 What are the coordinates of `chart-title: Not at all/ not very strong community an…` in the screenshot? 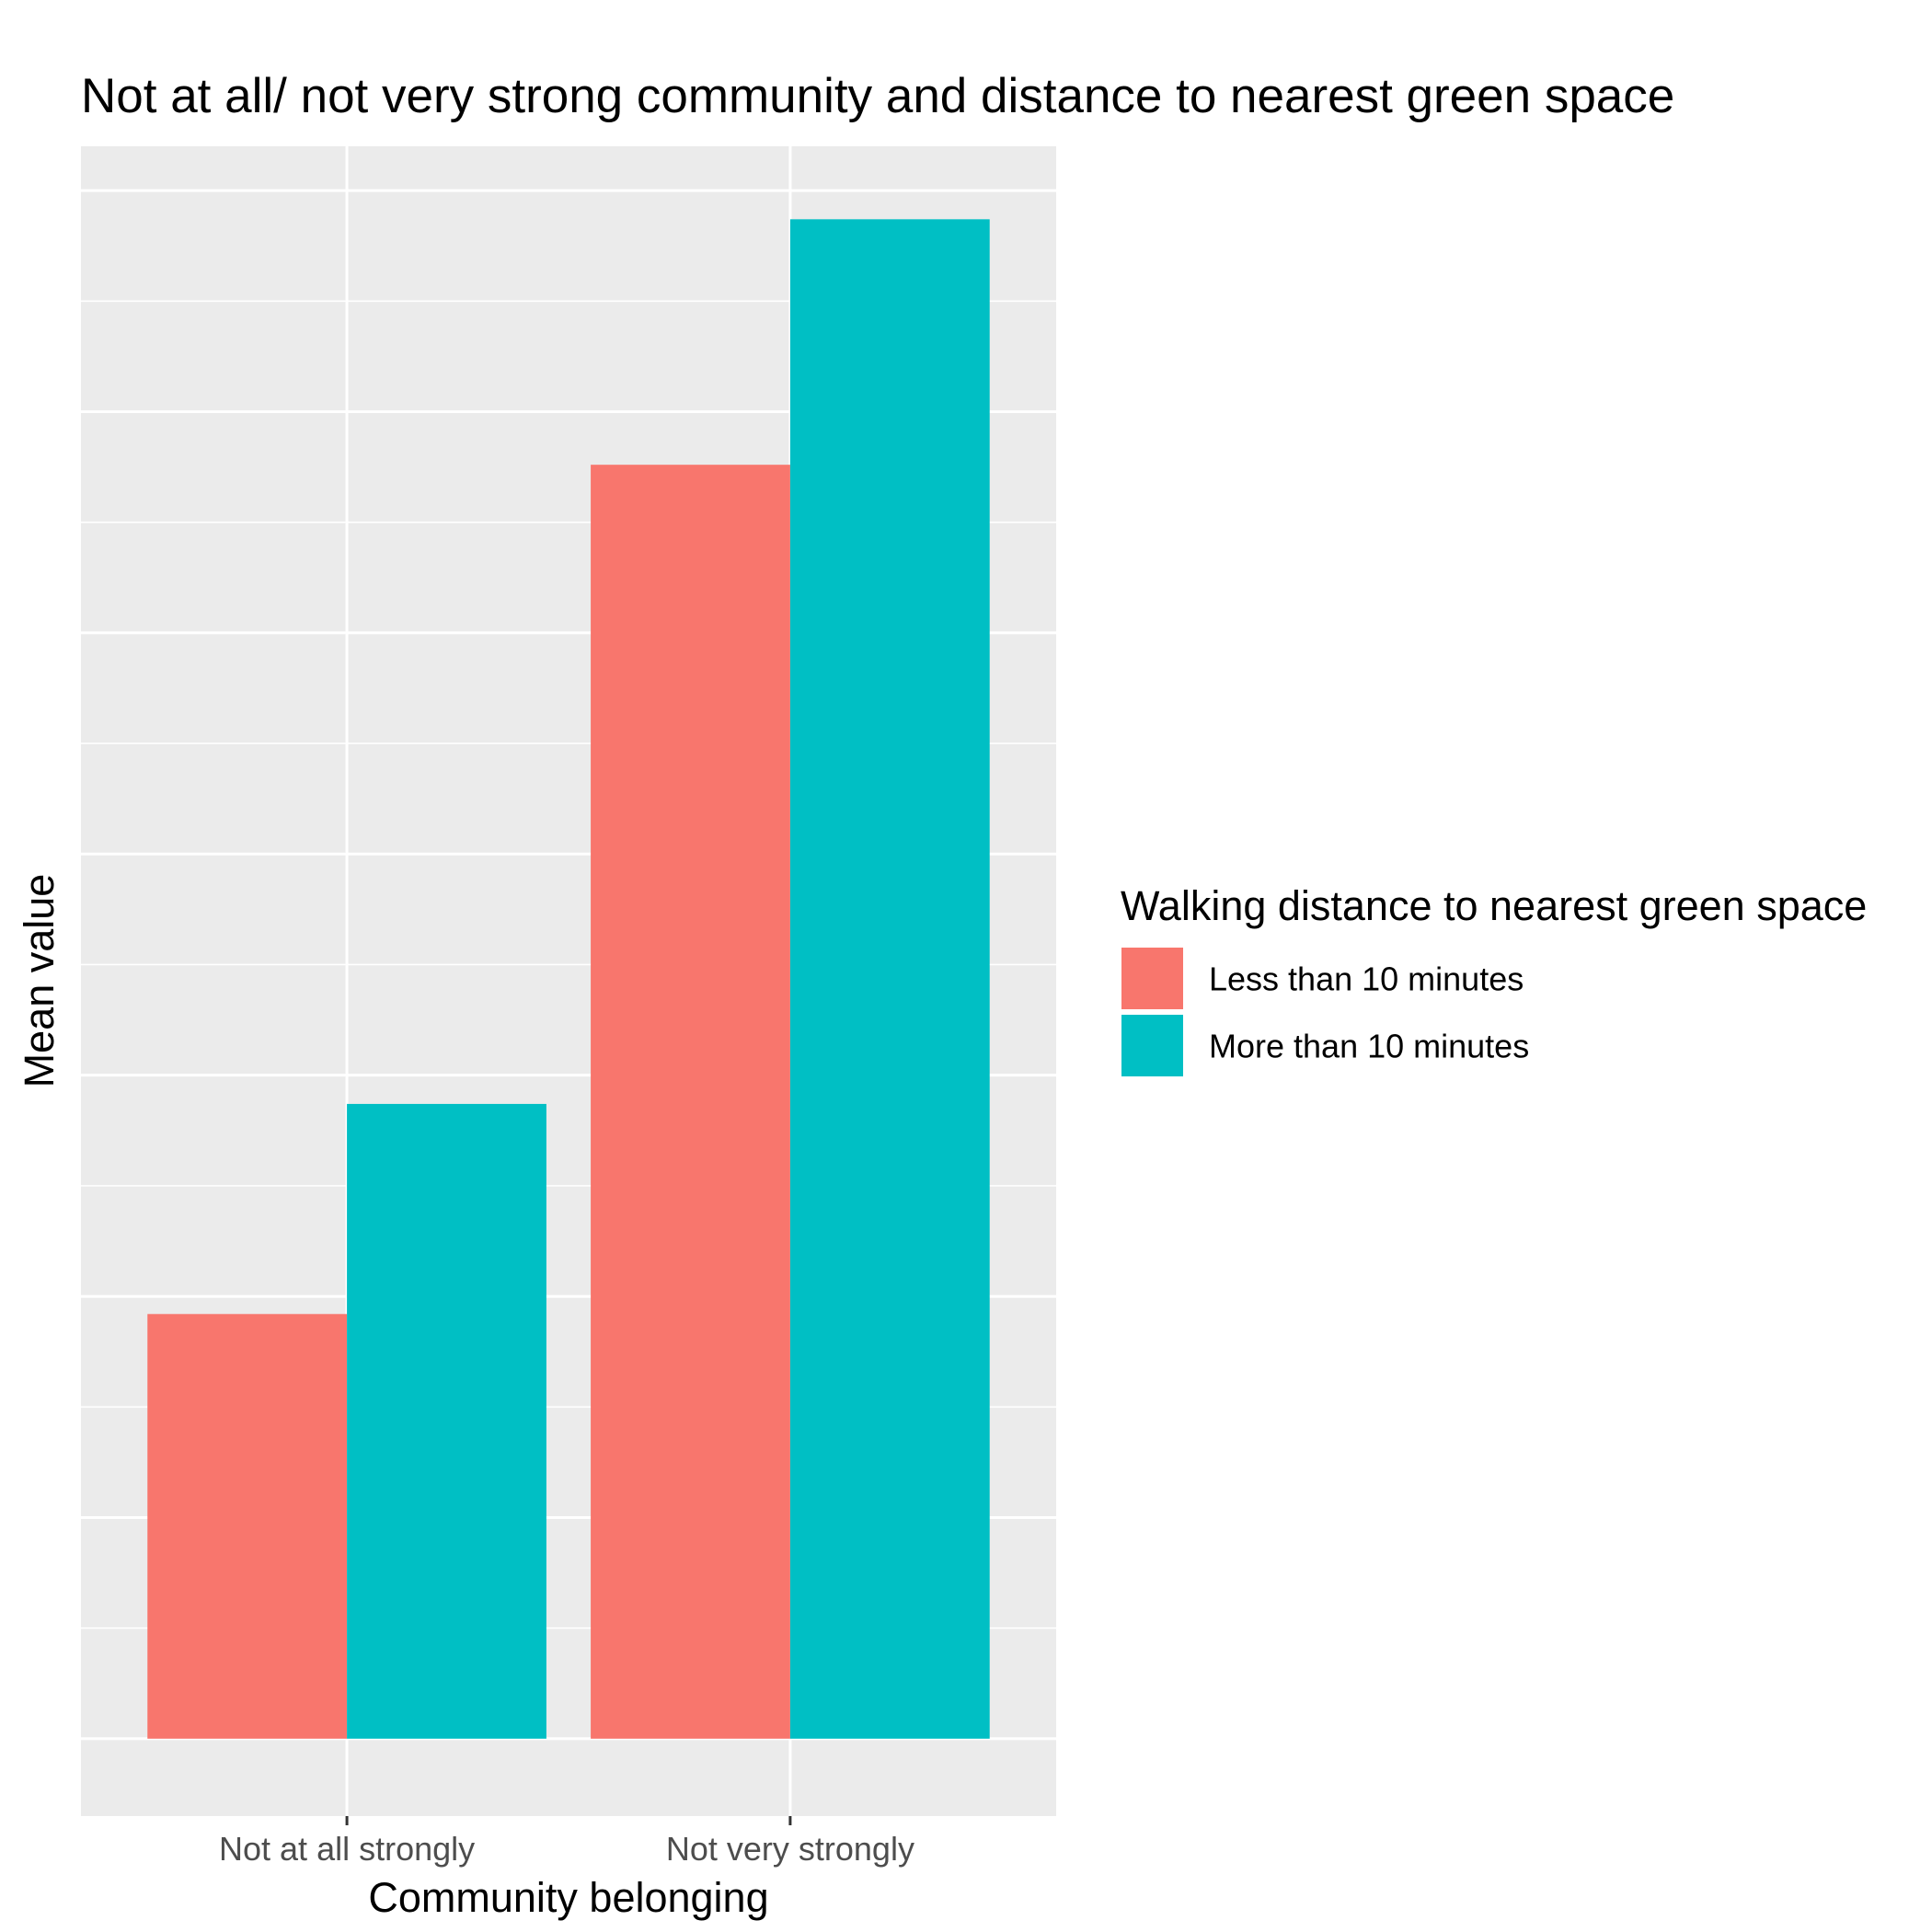 It's located at (877, 96).